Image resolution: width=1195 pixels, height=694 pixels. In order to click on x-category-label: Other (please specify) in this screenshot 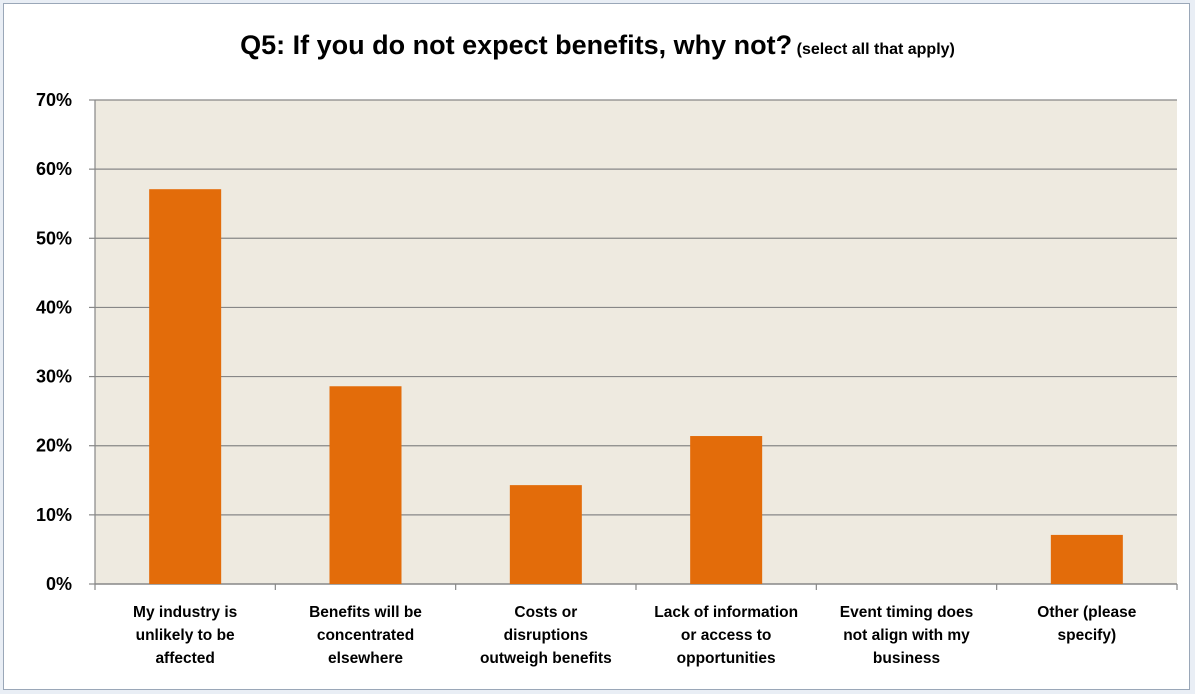, I will do `click(1086, 624)`.